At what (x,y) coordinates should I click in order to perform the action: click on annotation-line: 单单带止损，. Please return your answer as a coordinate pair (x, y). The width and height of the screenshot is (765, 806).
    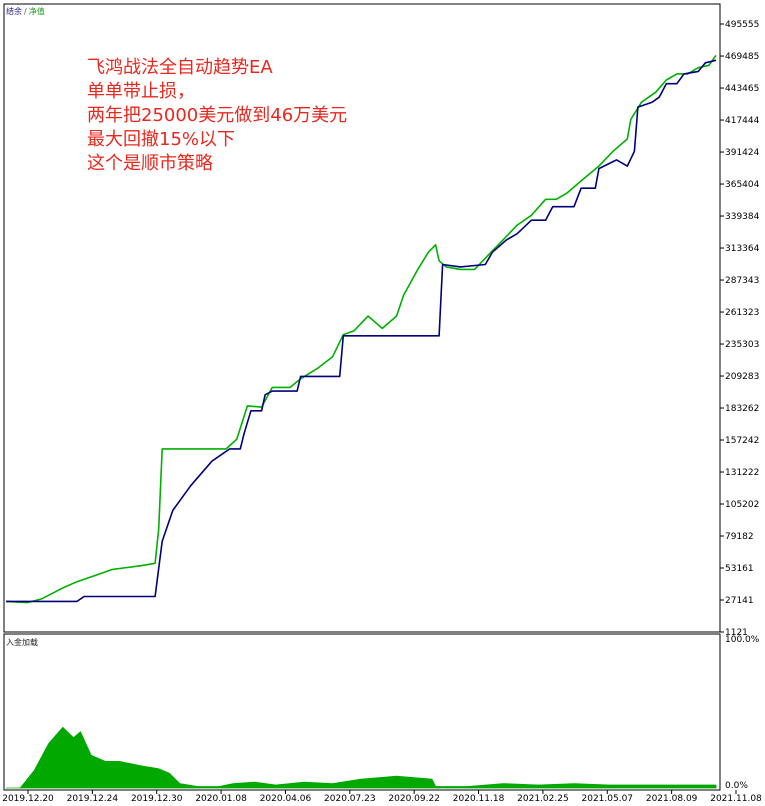
    Looking at the image, I should click on (141, 91).